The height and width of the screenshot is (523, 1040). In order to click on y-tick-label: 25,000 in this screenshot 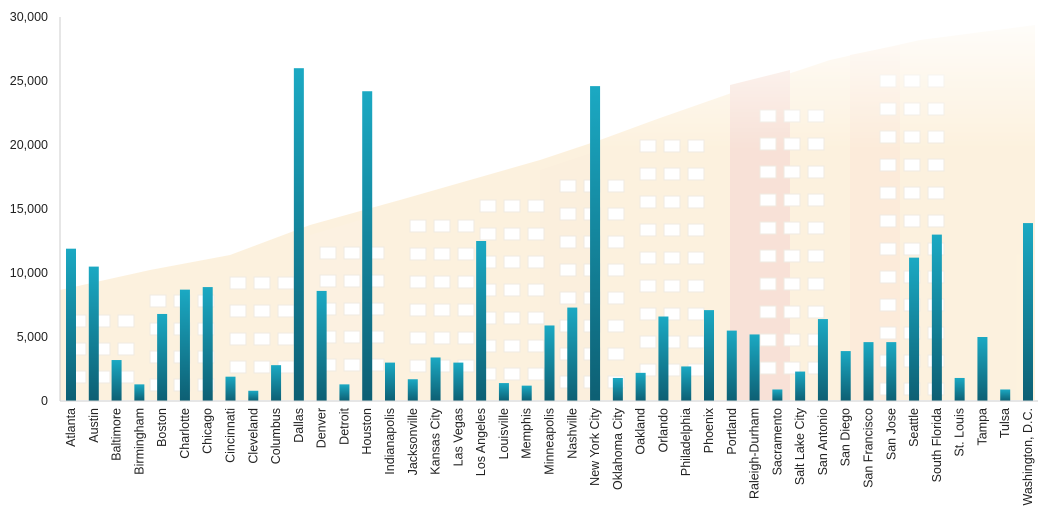, I will do `click(29, 81)`.